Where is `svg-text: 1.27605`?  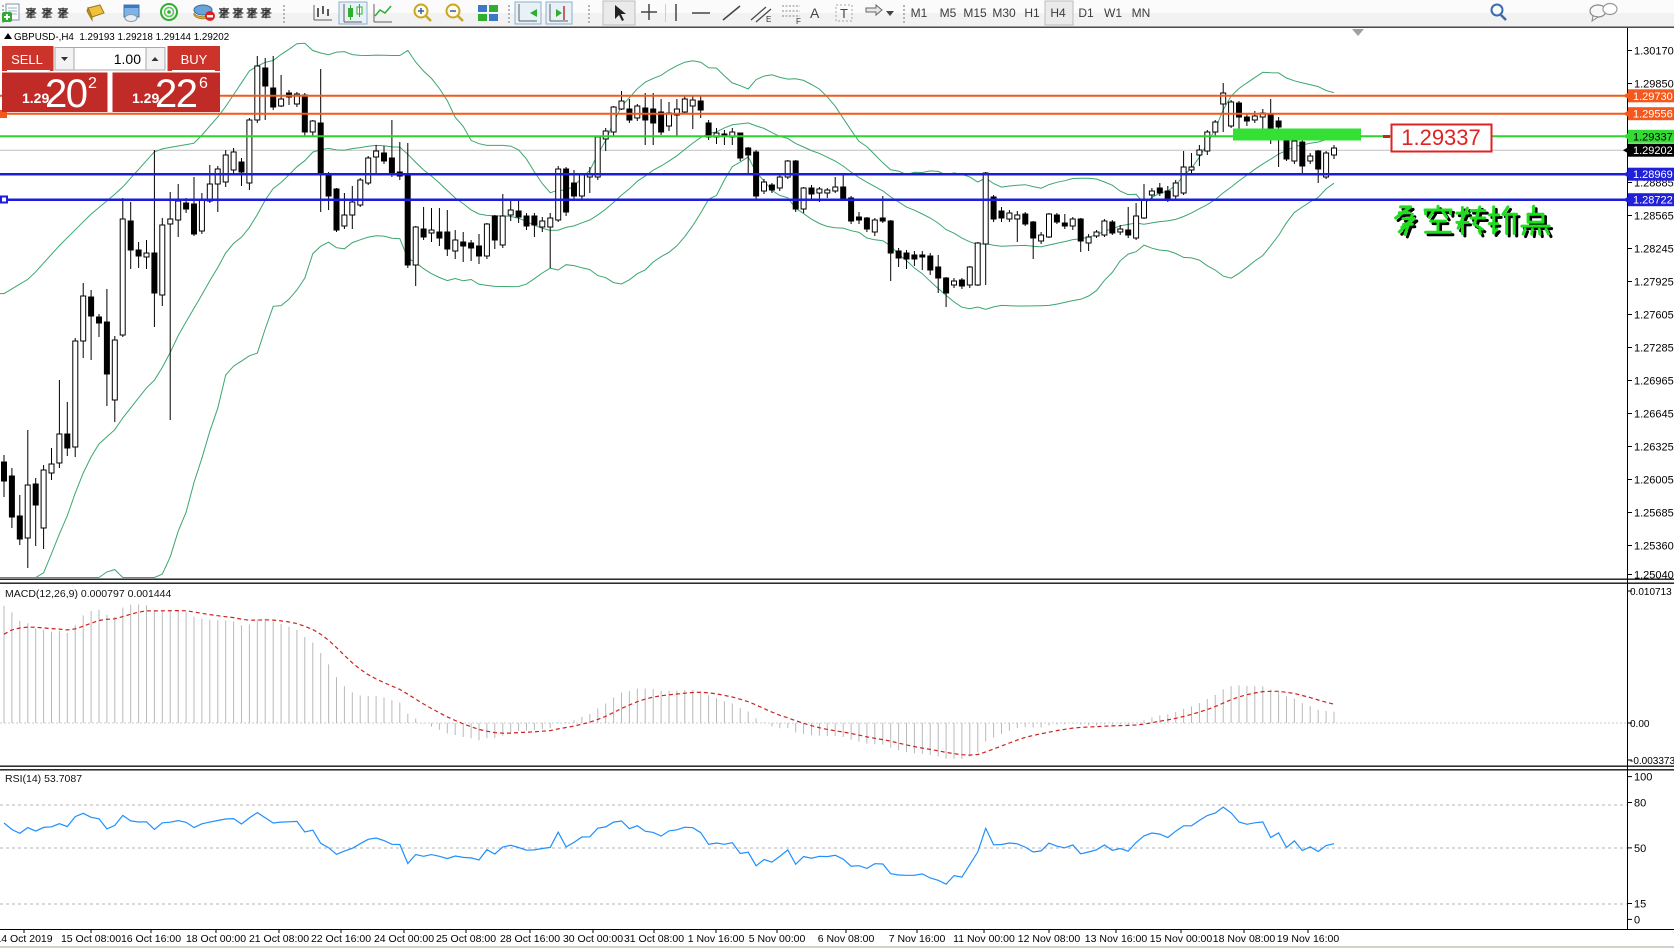 svg-text: 1.27605 is located at coordinates (1654, 316).